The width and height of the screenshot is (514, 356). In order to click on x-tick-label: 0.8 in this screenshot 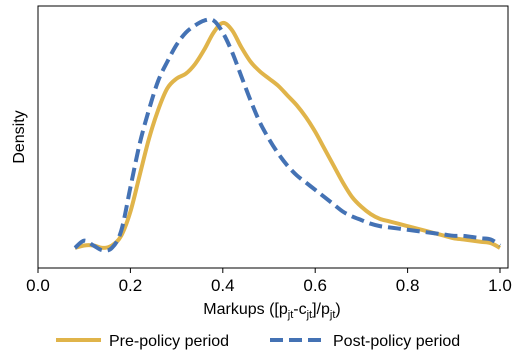, I will do `click(408, 285)`.